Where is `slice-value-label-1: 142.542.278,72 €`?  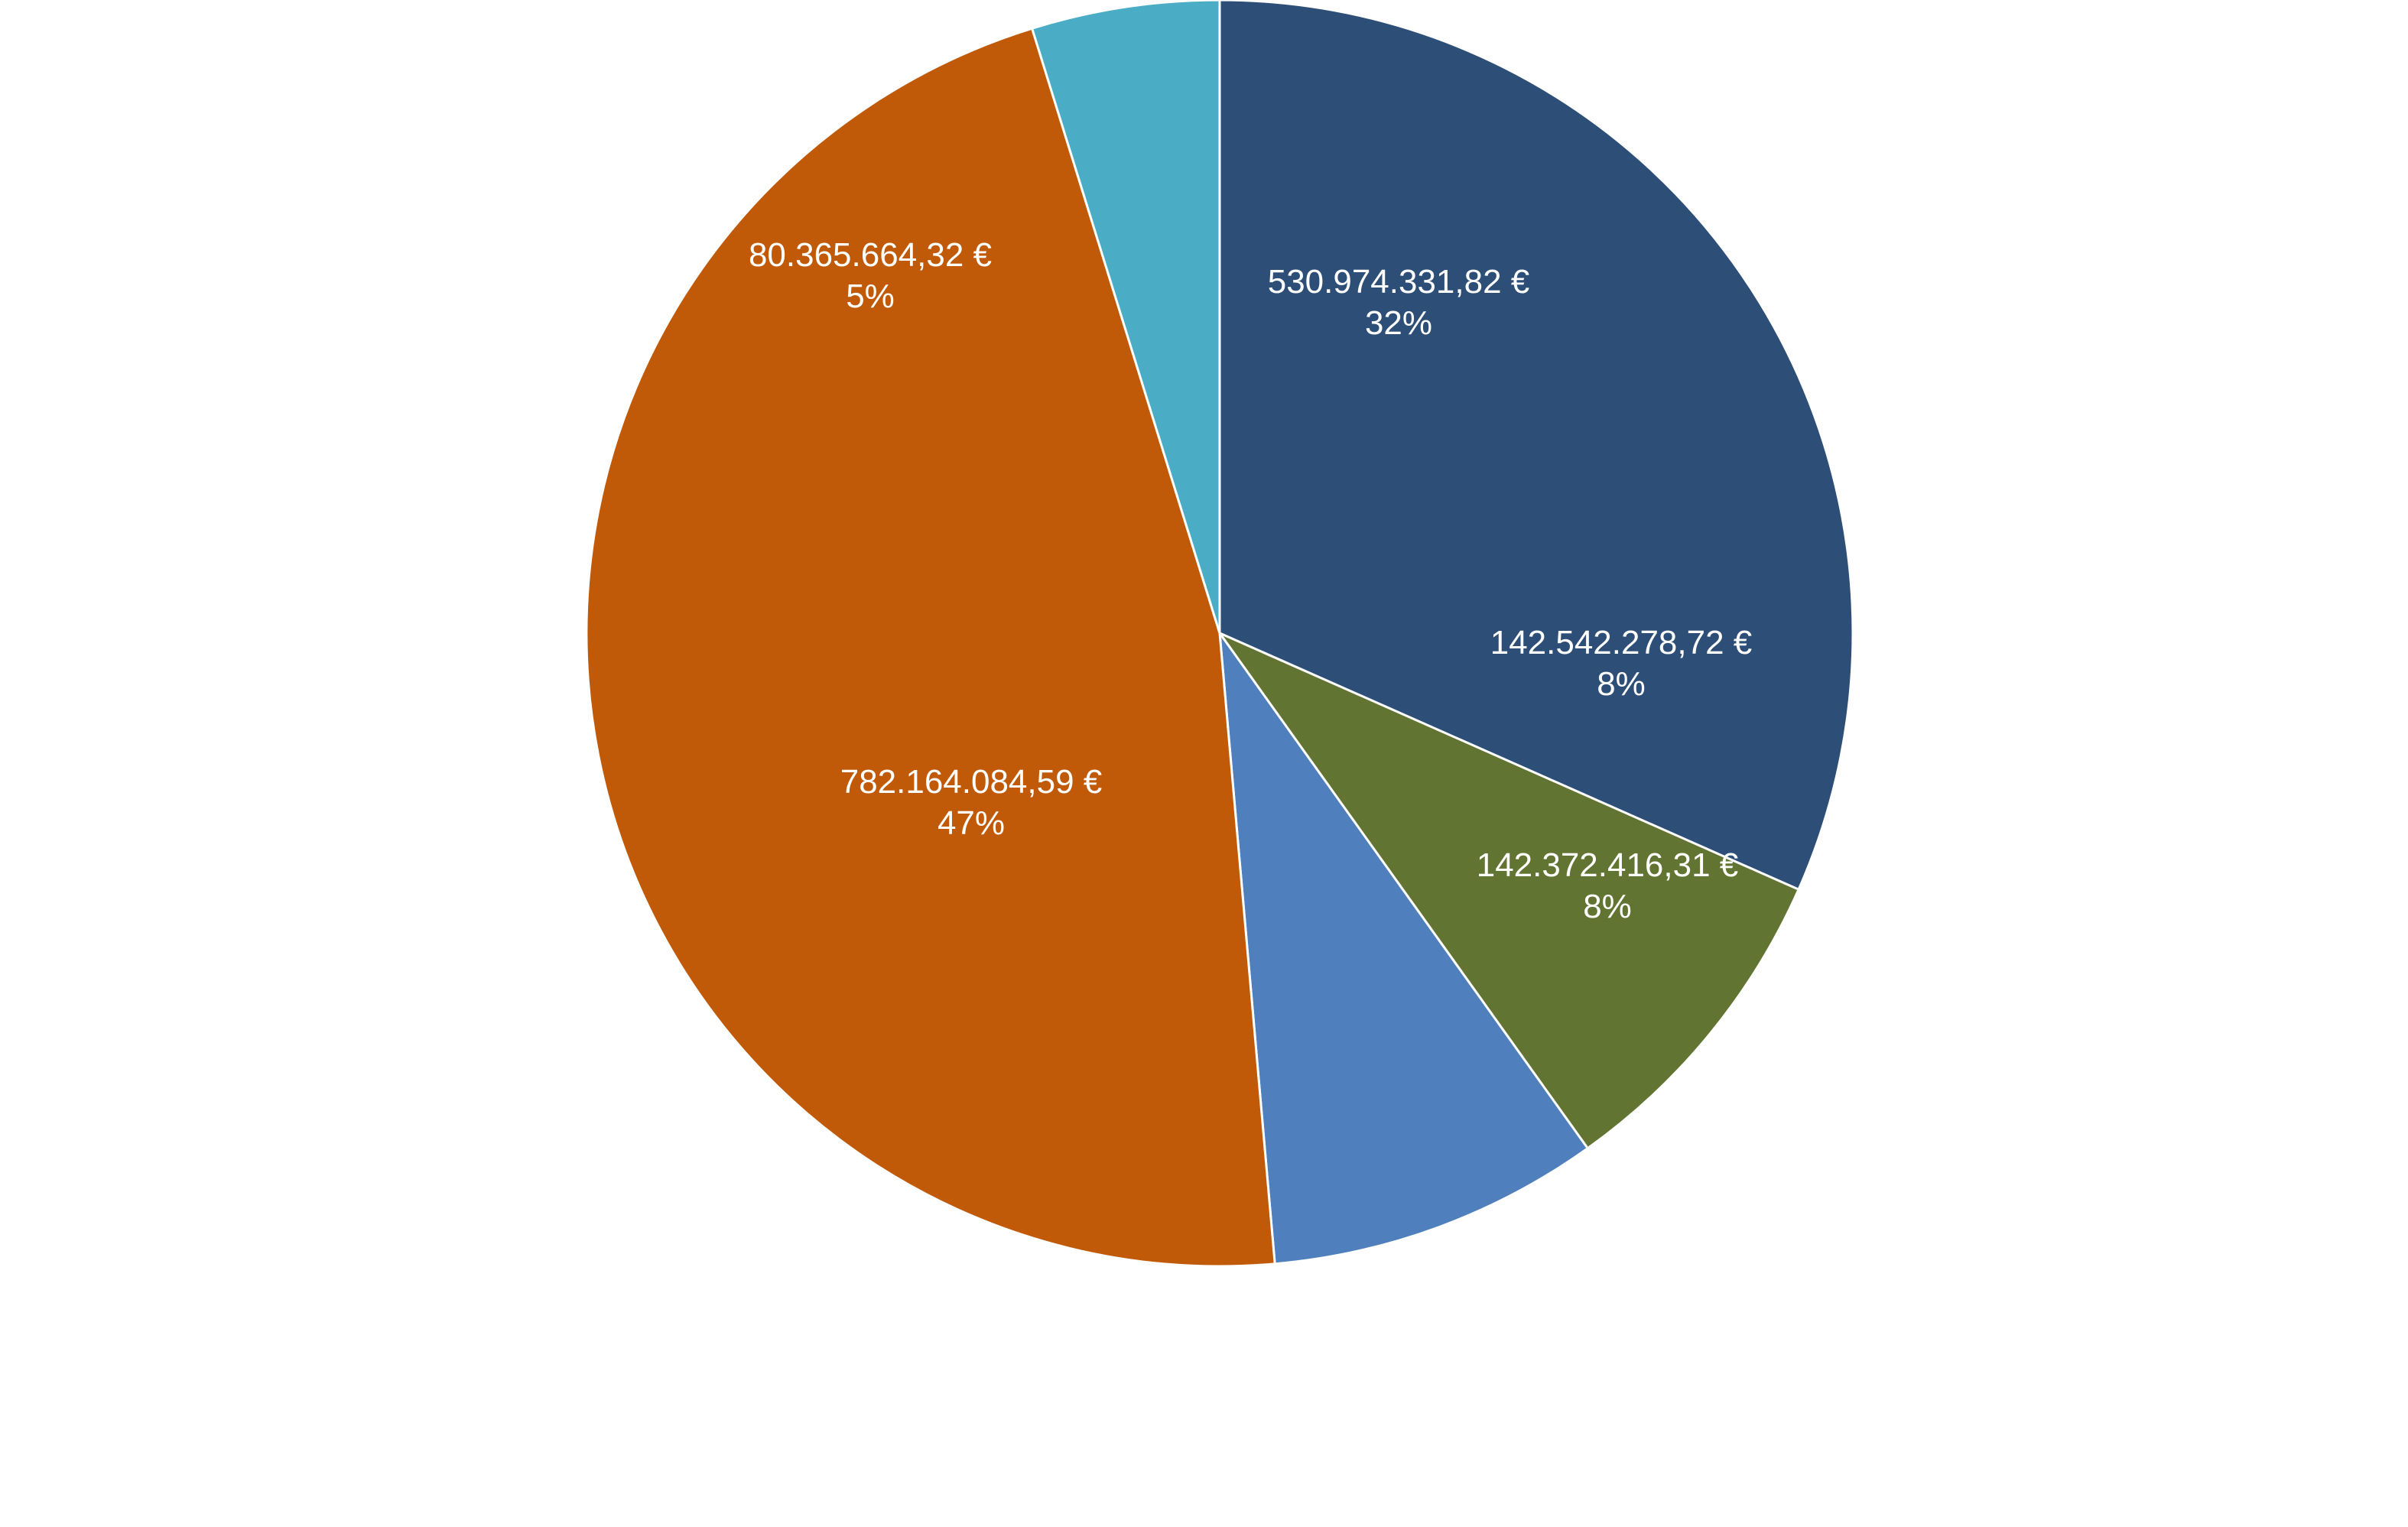 slice-value-label-1: 142.542.278,72 € is located at coordinates (1621, 642).